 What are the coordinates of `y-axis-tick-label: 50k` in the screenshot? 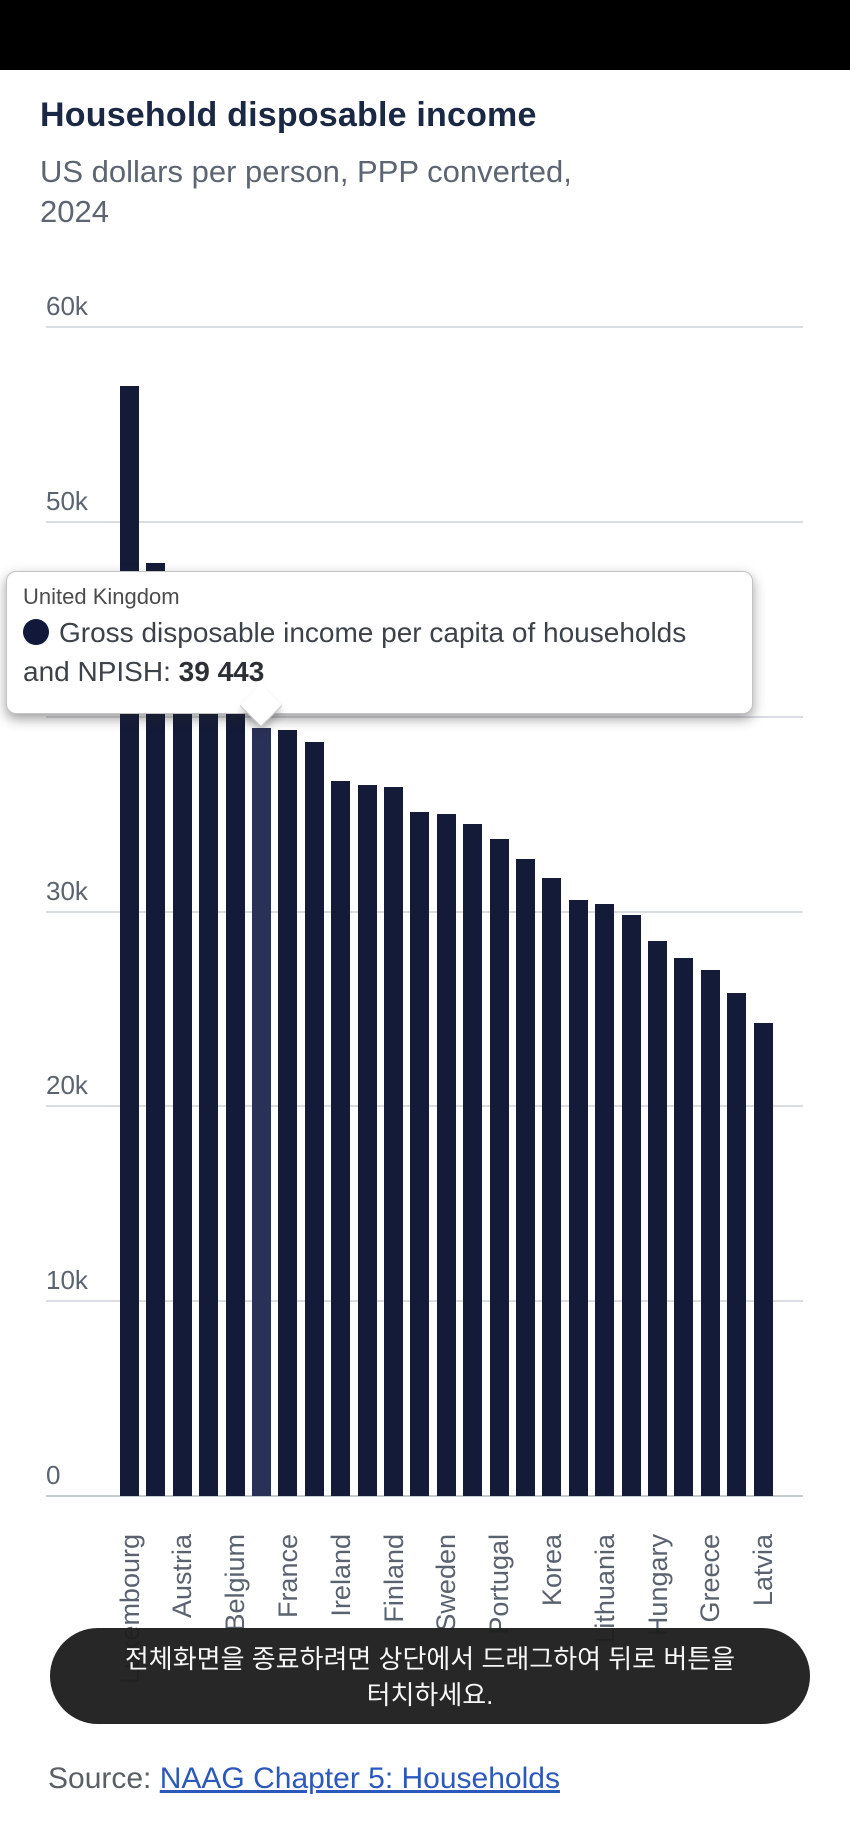 It's located at (67, 500).